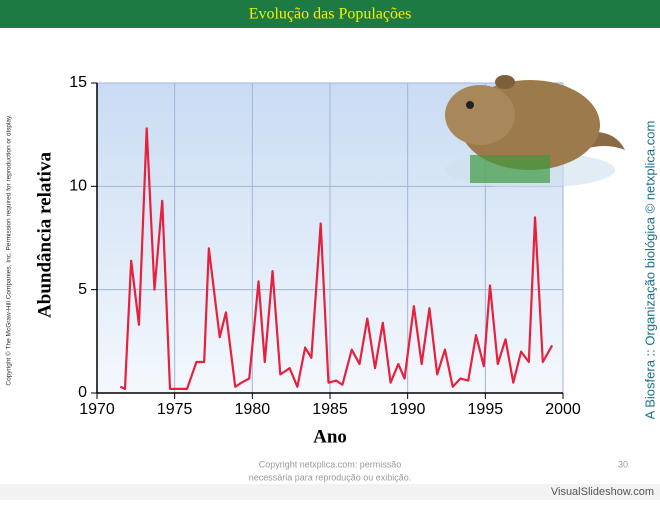 Image resolution: width=660 pixels, height=505 pixels. I want to click on title-bar, so click(330, 14).